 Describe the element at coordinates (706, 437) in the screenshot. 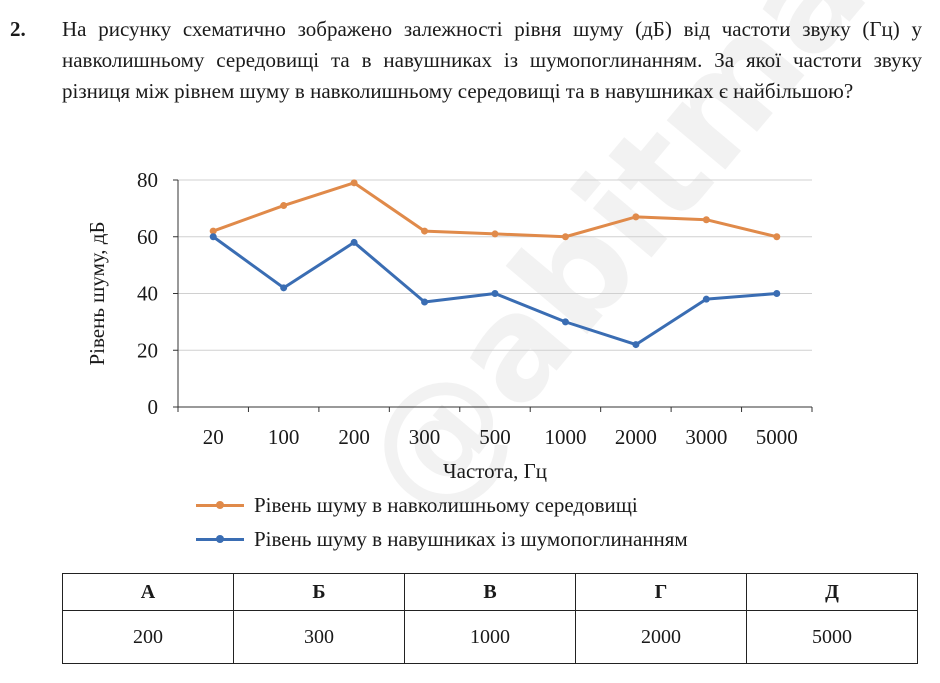

I see `x-tick-label: 3000` at that location.